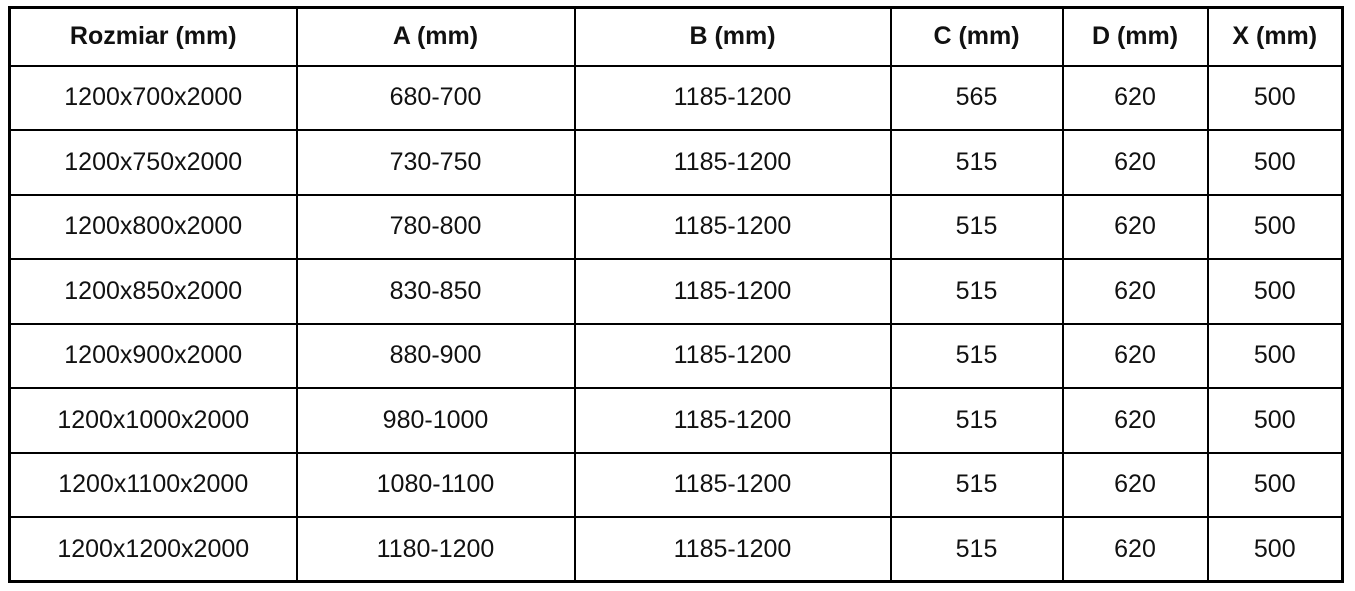  I want to click on table-row: 1200x1000x2000 980-1000 1185-1200 515 620 500, so click(676, 420).